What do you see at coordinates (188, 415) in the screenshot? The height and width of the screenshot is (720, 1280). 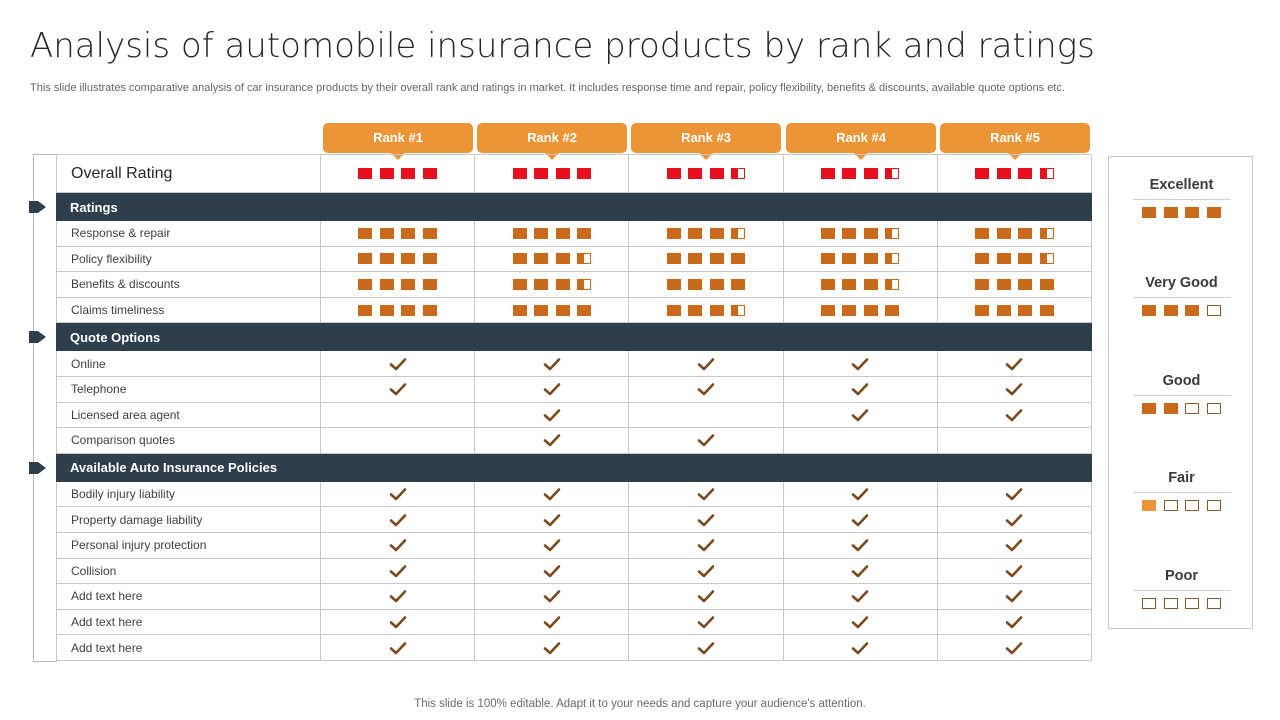 I see `row-label: Licensed area agent` at bounding box center [188, 415].